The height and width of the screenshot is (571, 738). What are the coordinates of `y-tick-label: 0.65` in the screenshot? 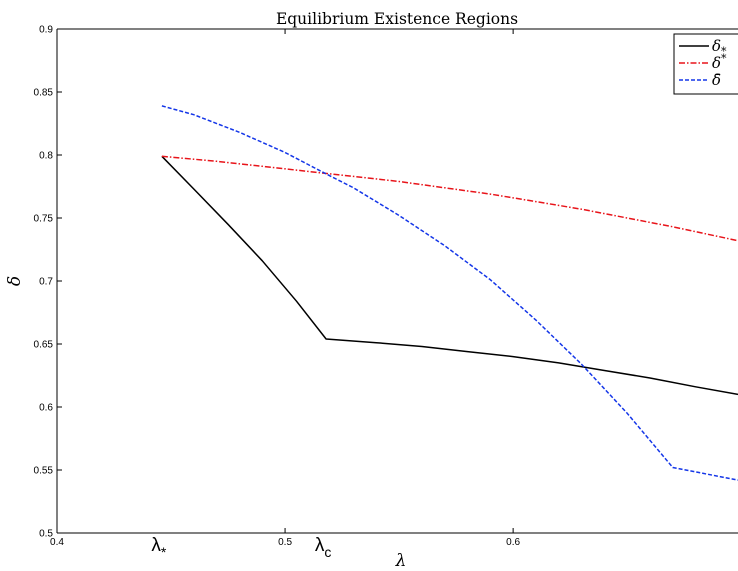 It's located at (44, 345).